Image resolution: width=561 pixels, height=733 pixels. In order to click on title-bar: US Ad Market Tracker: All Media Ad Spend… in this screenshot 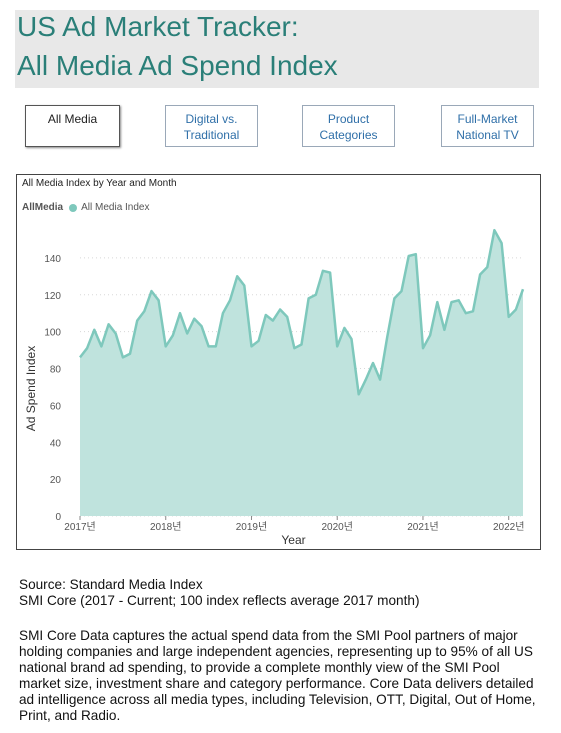, I will do `click(277, 49)`.